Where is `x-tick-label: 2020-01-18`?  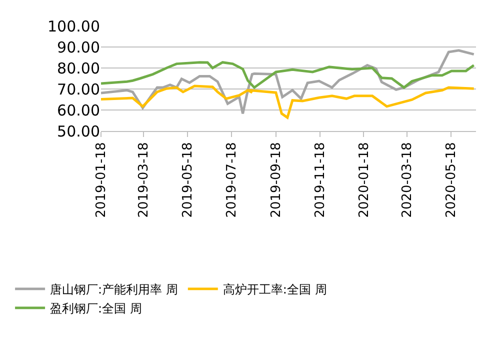 x-tick-label: 2020-01-18 is located at coordinates (364, 180).